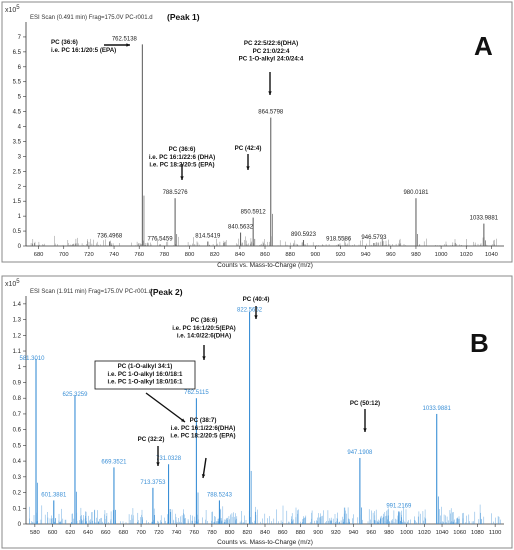  What do you see at coordinates (250, 311) in the screenshot?
I see `peak-label: 822.5662` at bounding box center [250, 311].